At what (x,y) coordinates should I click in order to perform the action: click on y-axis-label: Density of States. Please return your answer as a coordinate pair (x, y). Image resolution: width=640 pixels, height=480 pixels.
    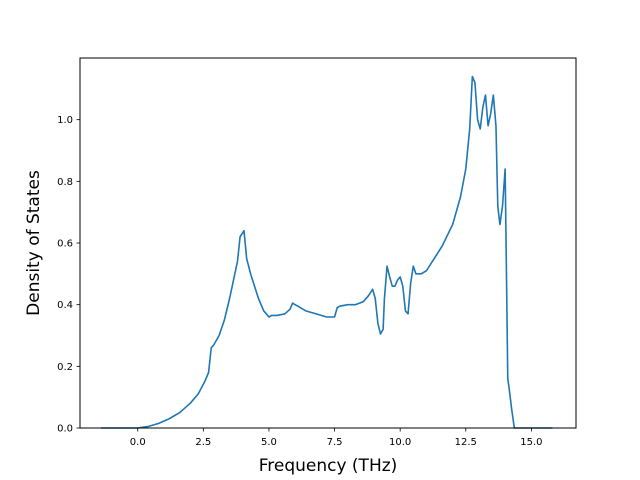
    Looking at the image, I should click on (34, 243).